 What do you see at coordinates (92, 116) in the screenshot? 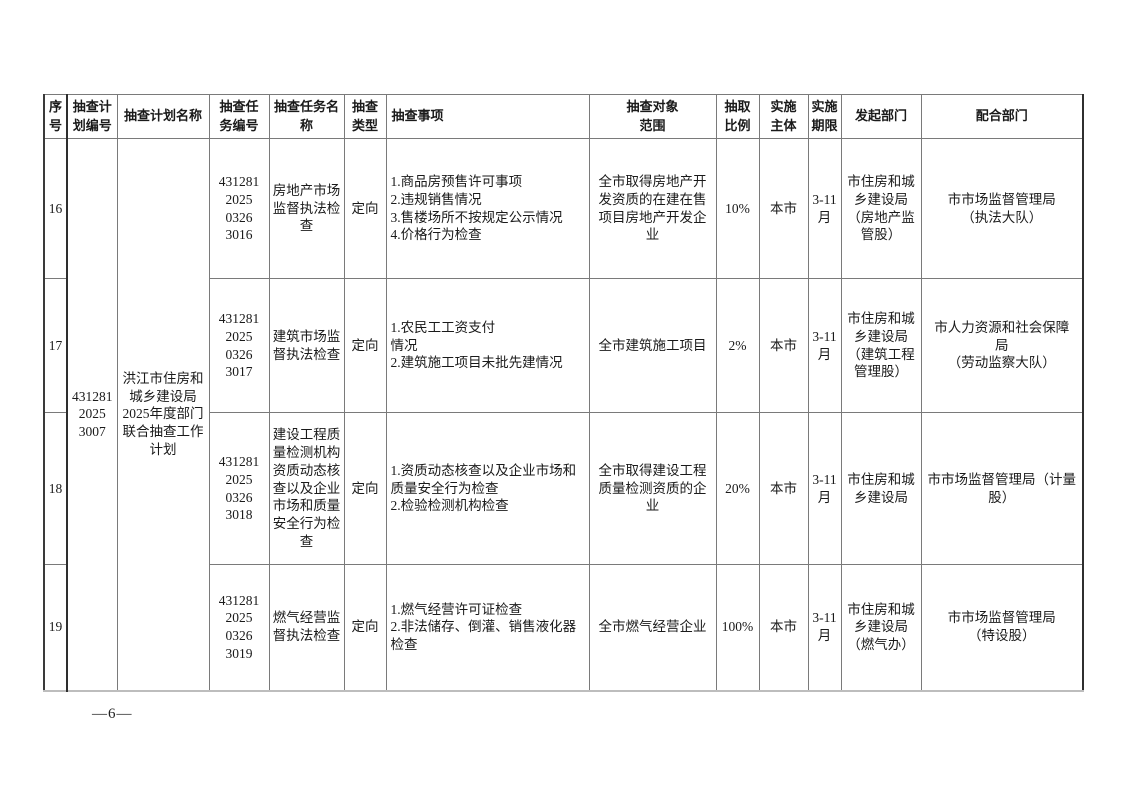
I see `col-header-plan-id: 抽查计 划编号` at bounding box center [92, 116].